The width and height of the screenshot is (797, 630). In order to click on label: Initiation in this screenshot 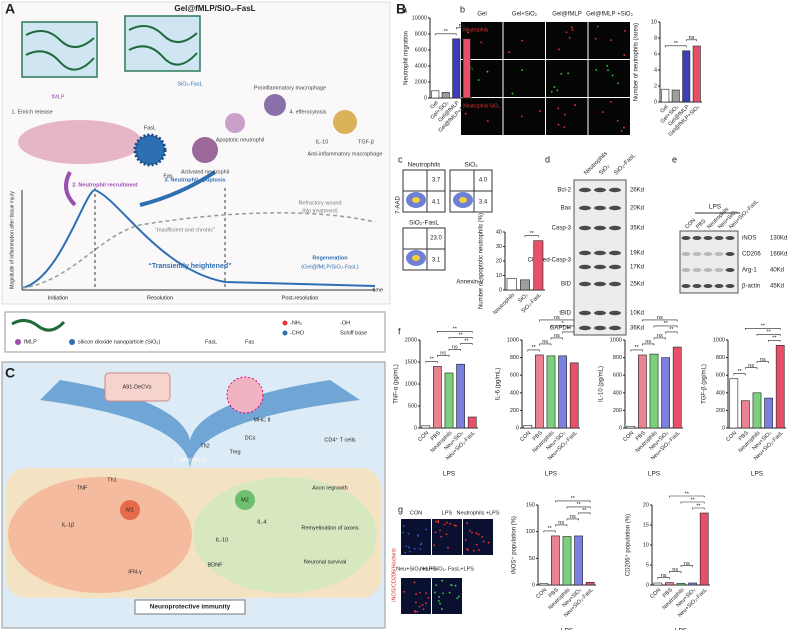, I will do `click(58, 298)`.